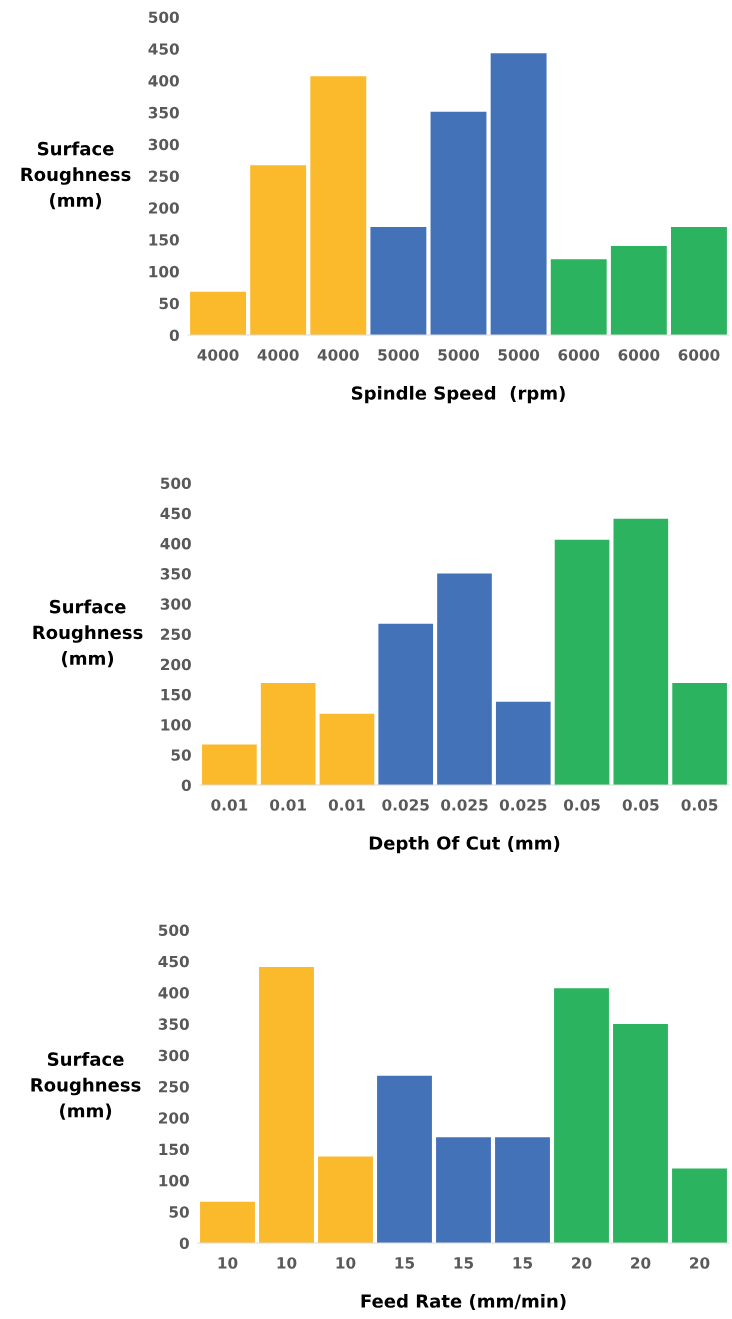 This screenshot has height=1319, width=732. What do you see at coordinates (464, 844) in the screenshot?
I see `x-axis-title: Depth Of Cut (mm)` at bounding box center [464, 844].